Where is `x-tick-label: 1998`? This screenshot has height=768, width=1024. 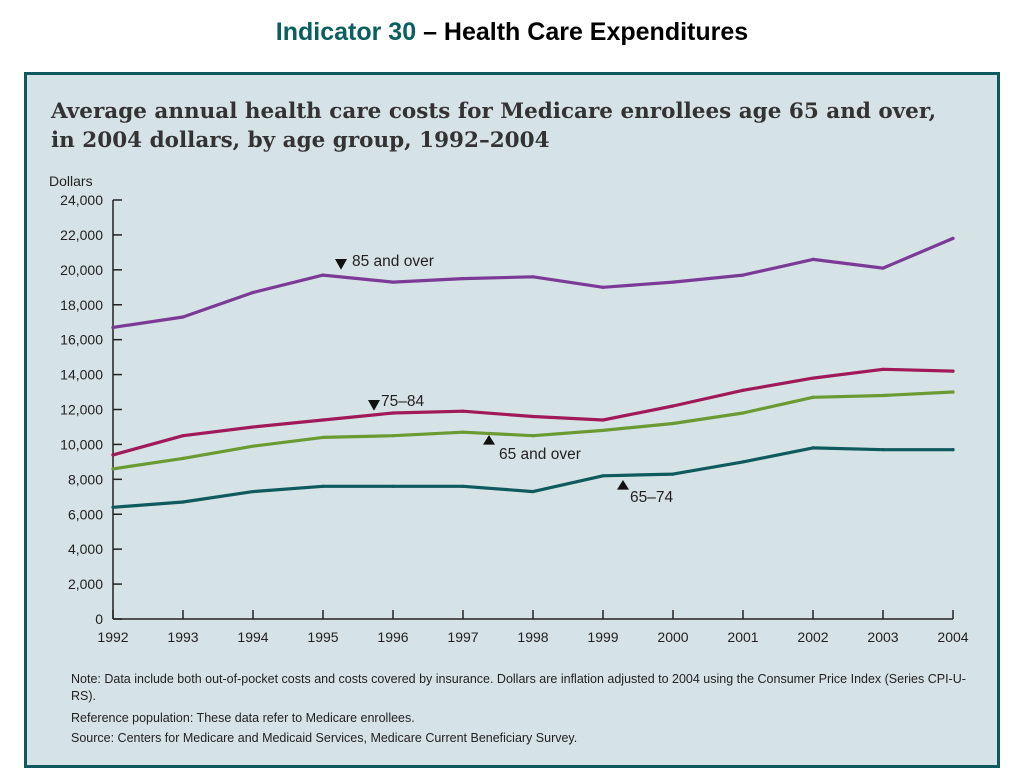
x-tick-label: 1998 is located at coordinates (532, 637).